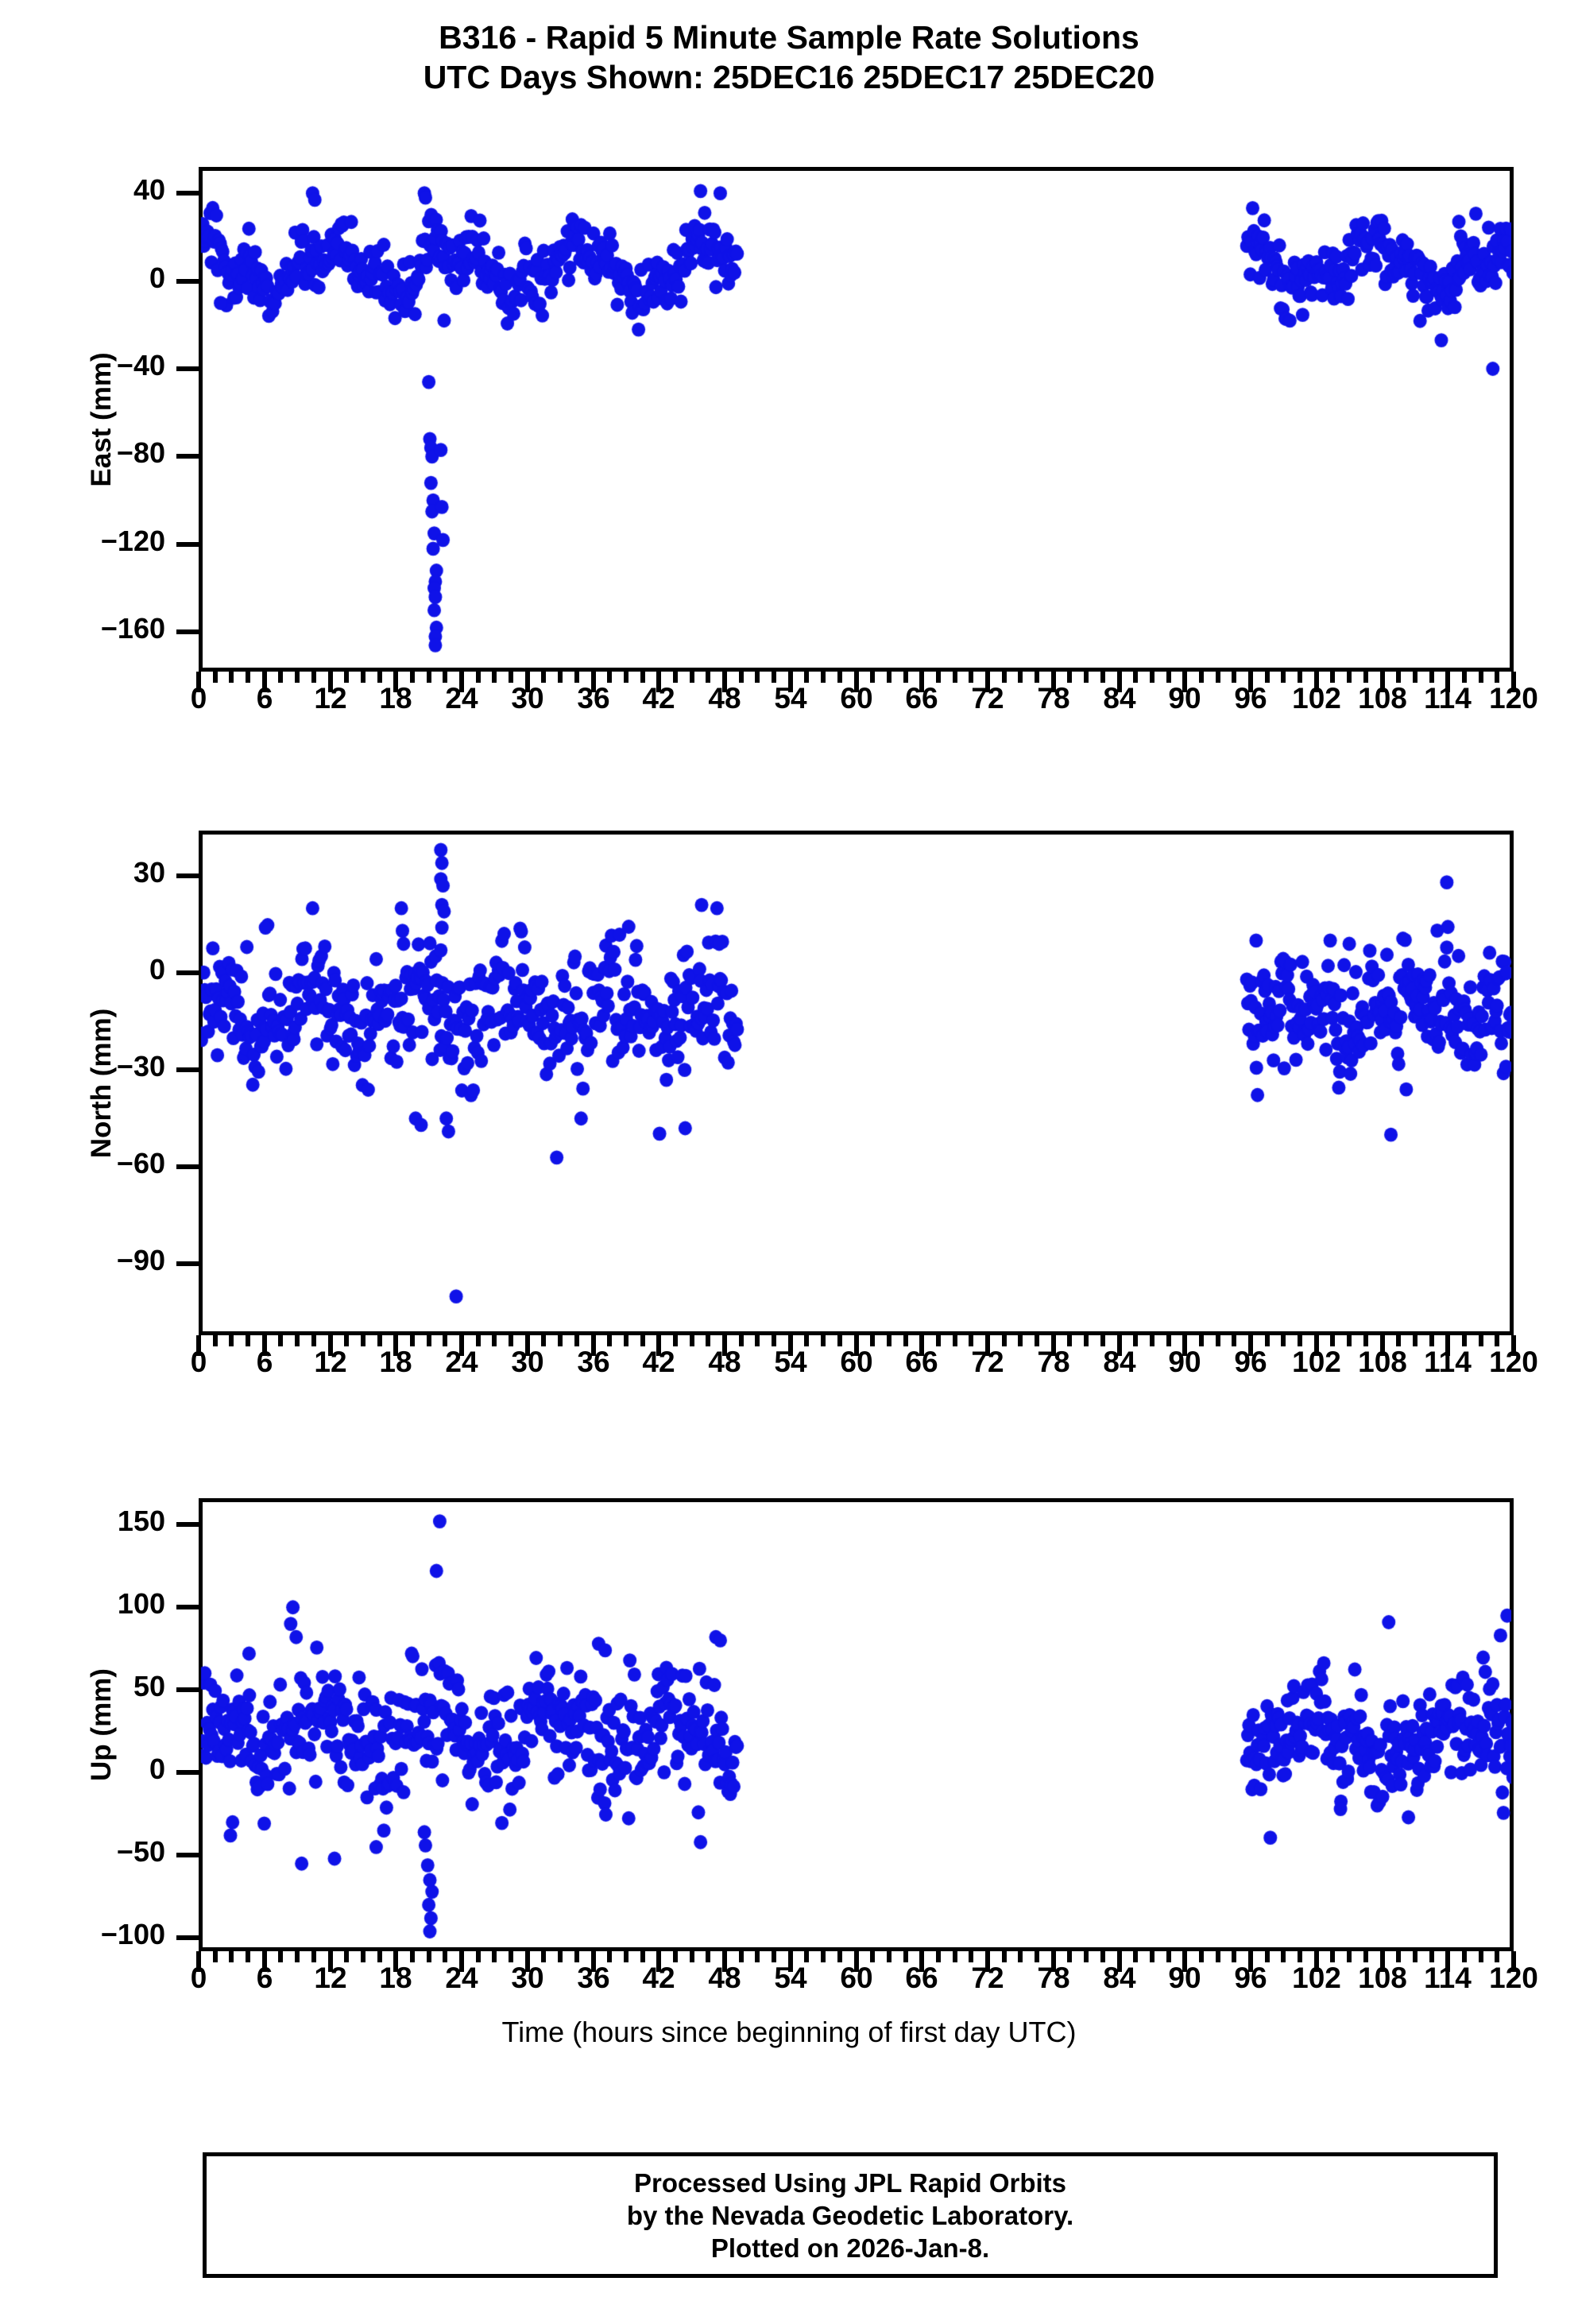 This screenshot has width=1578, height=2324. Describe the element at coordinates (132, 1934) in the screenshot. I see `y-tick-label: −100` at that location.